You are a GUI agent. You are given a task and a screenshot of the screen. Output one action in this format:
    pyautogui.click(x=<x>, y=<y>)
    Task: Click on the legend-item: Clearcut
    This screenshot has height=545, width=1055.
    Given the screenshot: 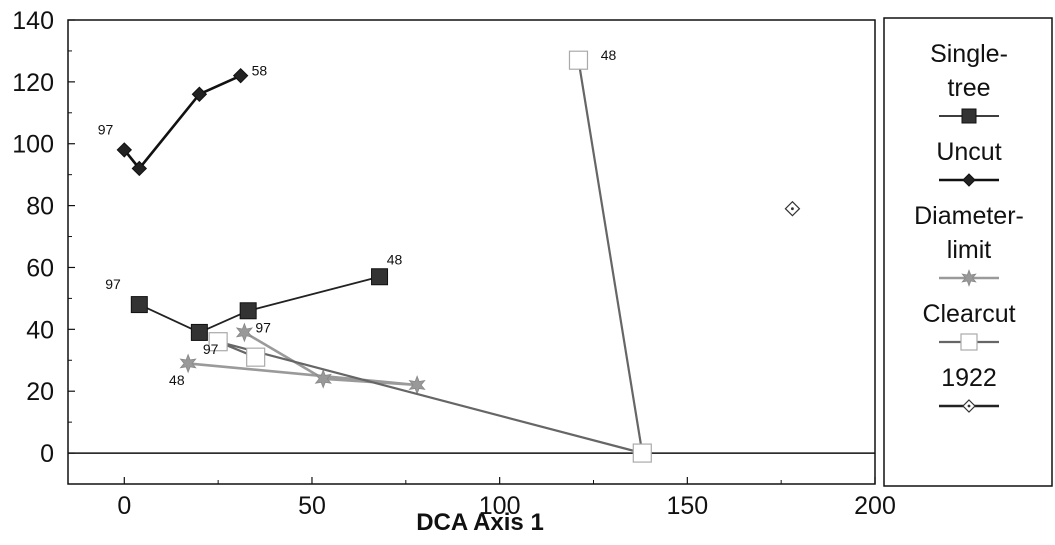 What is the action you would take?
    pyautogui.click(x=969, y=325)
    